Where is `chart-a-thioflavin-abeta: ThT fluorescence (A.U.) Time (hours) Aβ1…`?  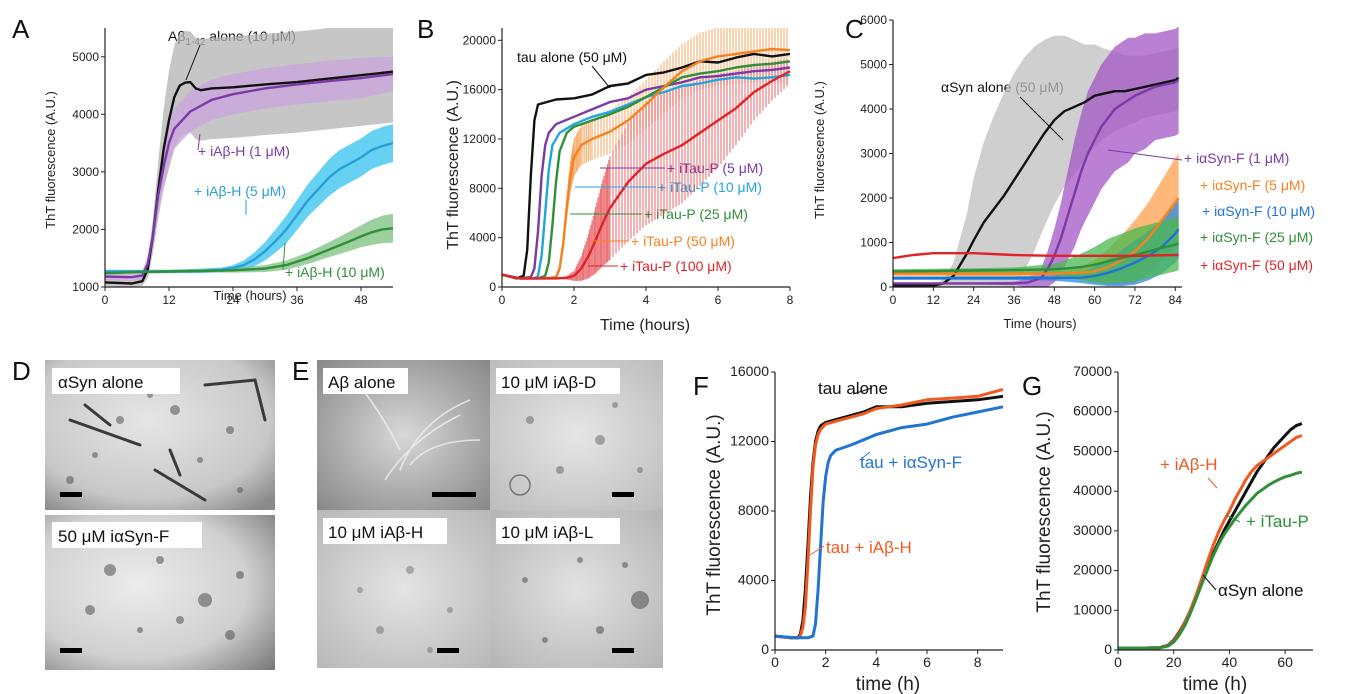
chart-a-thioflavin-abeta: ThT fluorescence (A.U.) Time (hours) Aβ1… is located at coordinates (218, 167).